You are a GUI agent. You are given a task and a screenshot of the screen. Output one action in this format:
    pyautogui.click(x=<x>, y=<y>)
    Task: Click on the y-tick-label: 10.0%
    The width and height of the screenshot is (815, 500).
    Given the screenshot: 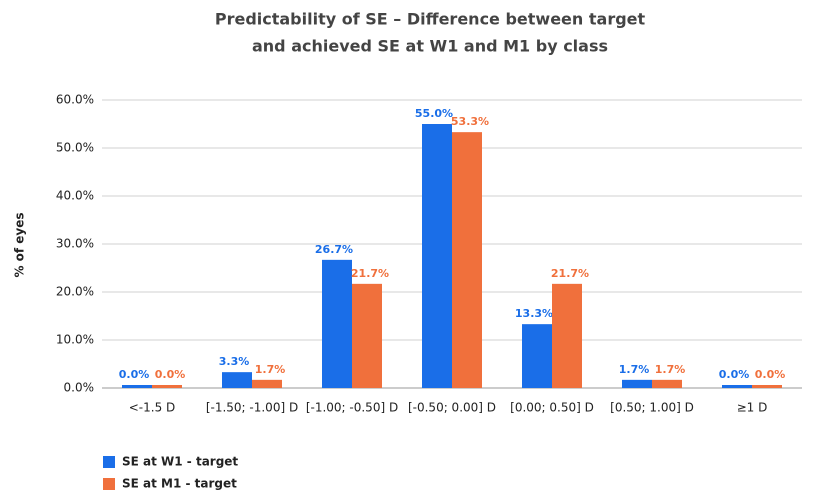 What is the action you would take?
    pyautogui.click(x=75, y=340)
    